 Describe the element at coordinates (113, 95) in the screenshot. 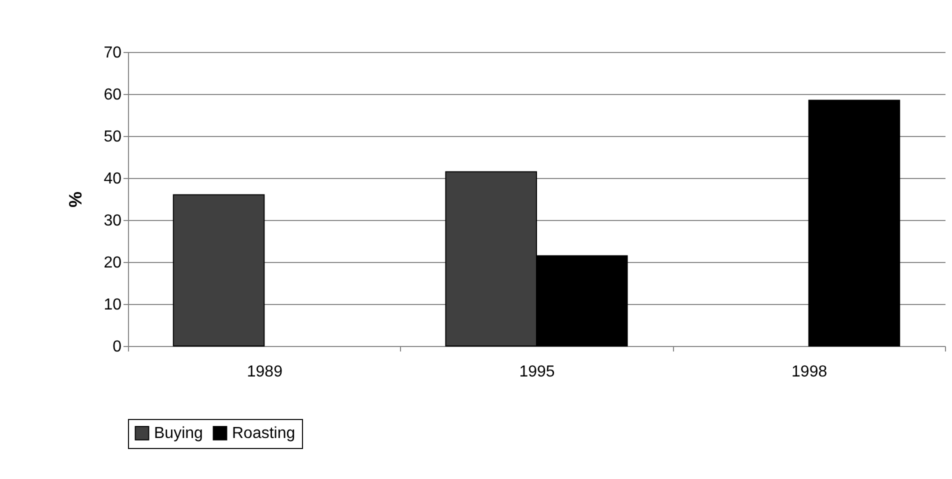

I see `y-tick-label: 60` at that location.